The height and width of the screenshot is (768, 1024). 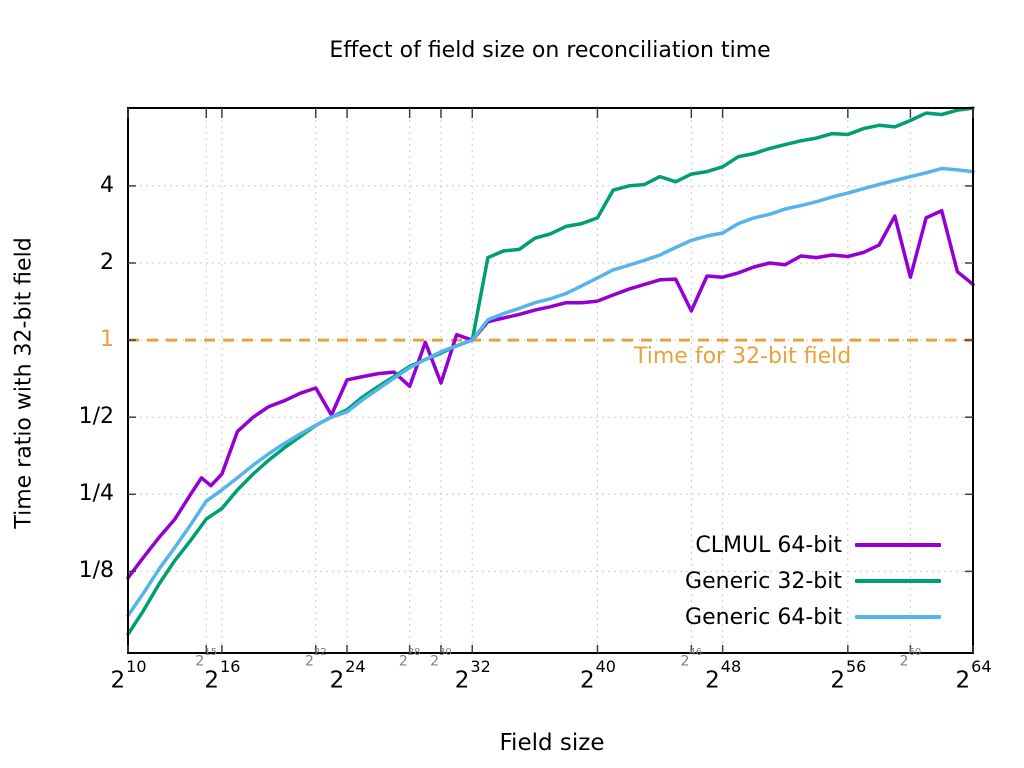 What do you see at coordinates (597, 675) in the screenshot?
I see `x-tick-label-major: 240` at bounding box center [597, 675].